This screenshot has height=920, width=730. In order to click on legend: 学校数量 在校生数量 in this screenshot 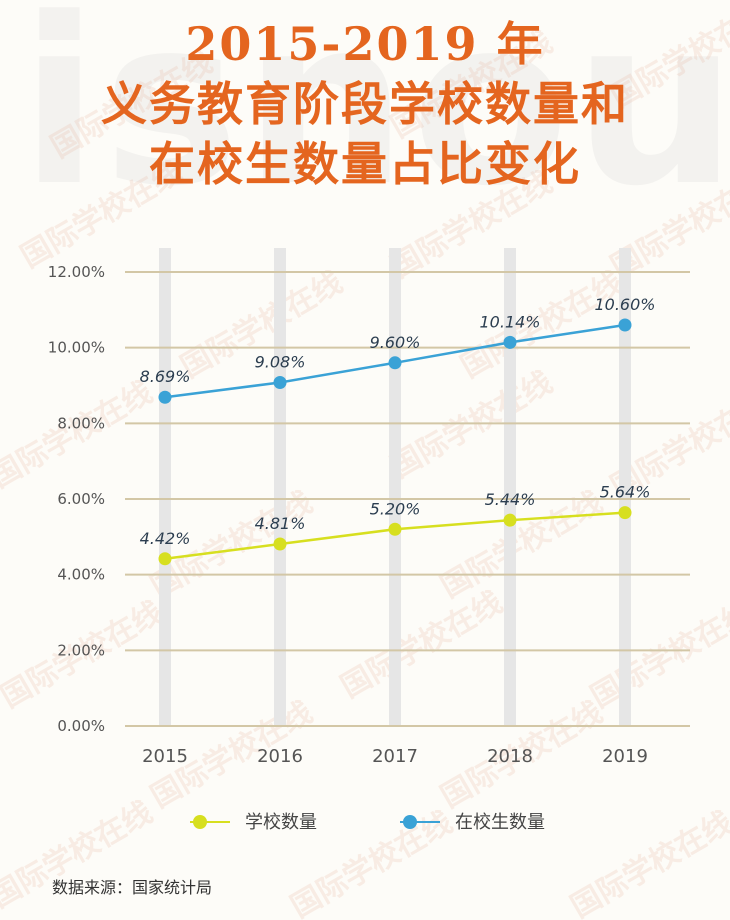, I will do `click(367, 822)`.